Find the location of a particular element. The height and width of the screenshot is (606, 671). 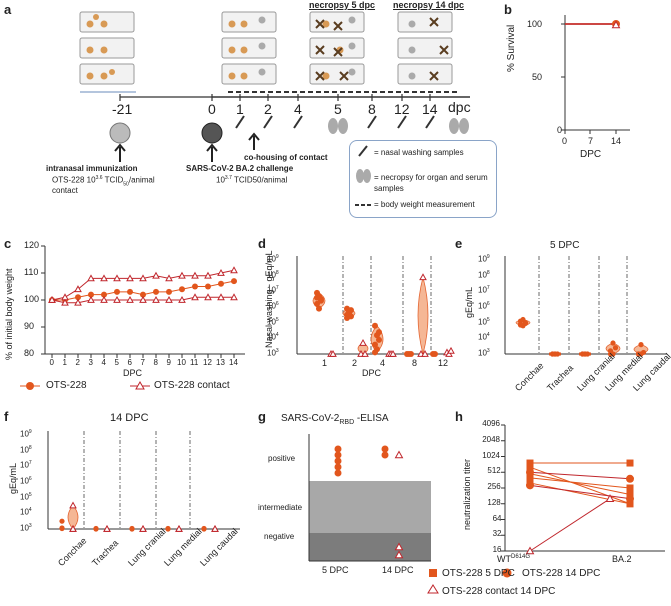

legend-necropsy: = necropsy for organ and serum samples is located at coordinates (431, 183).